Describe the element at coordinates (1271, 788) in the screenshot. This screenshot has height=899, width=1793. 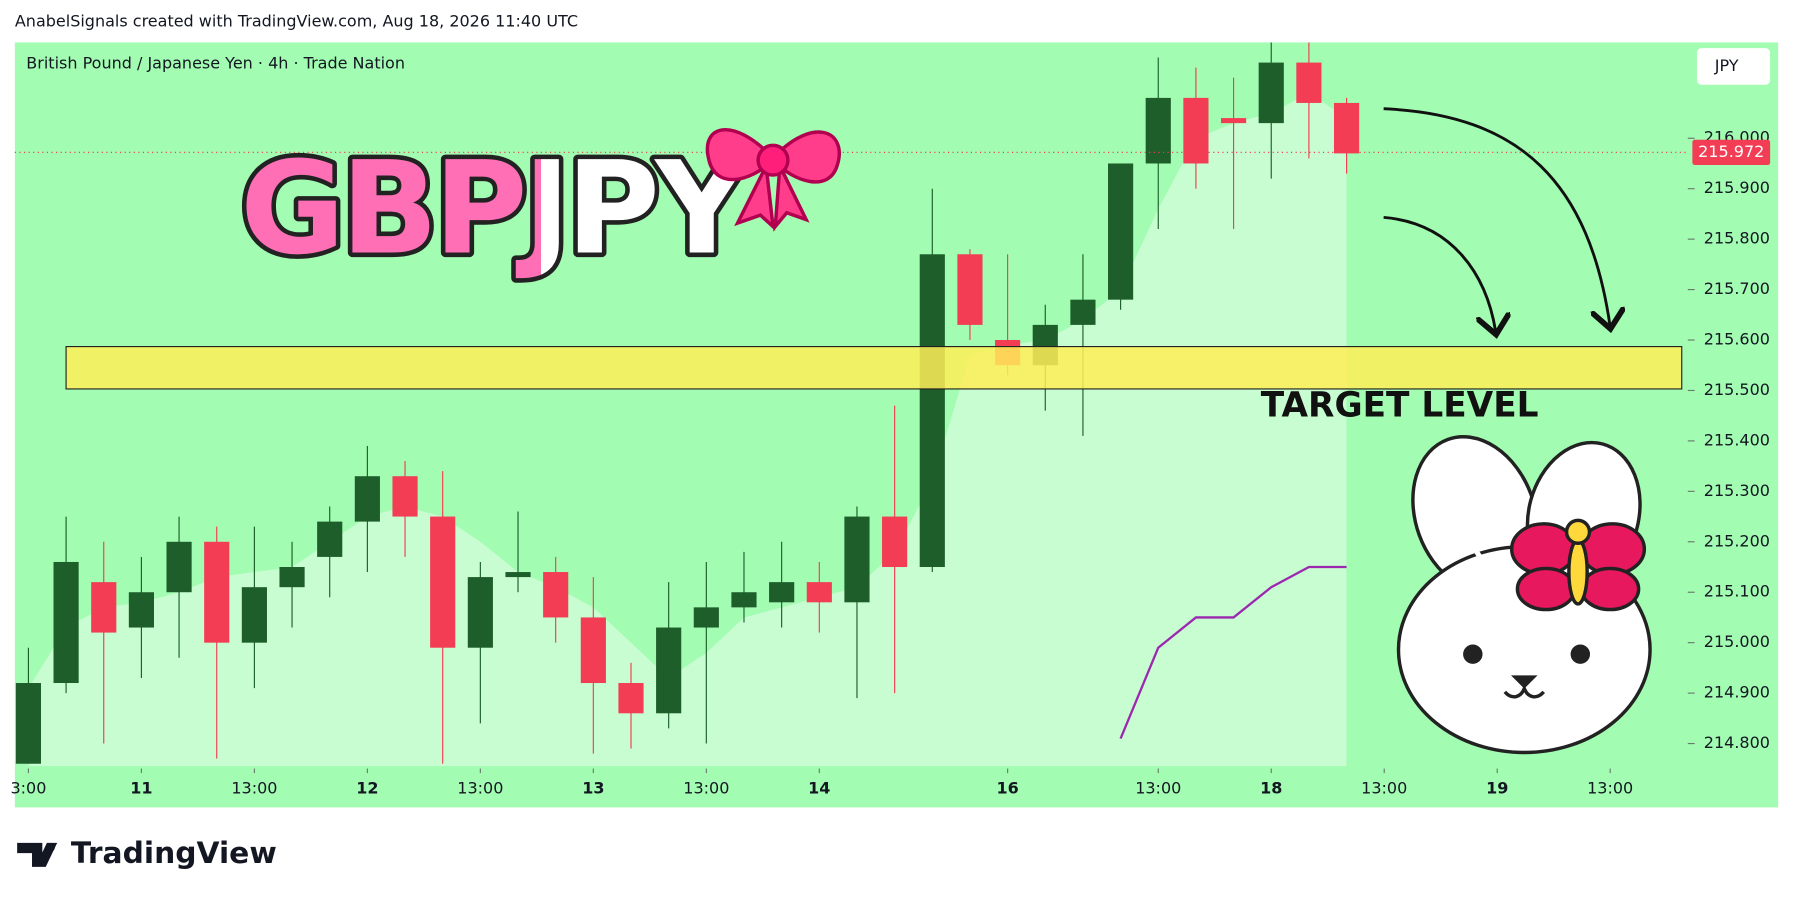
I see `x-tick-label: 18` at that location.